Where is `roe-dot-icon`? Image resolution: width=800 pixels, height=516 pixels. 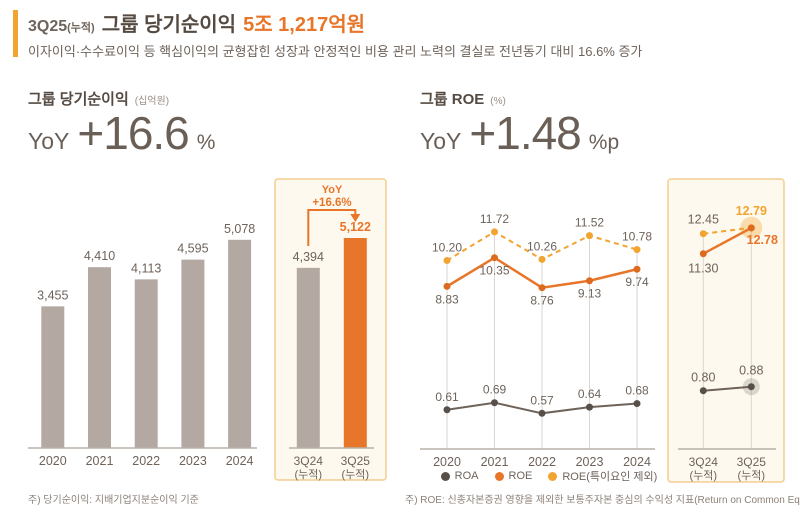 roe-dot-icon is located at coordinates (499, 476).